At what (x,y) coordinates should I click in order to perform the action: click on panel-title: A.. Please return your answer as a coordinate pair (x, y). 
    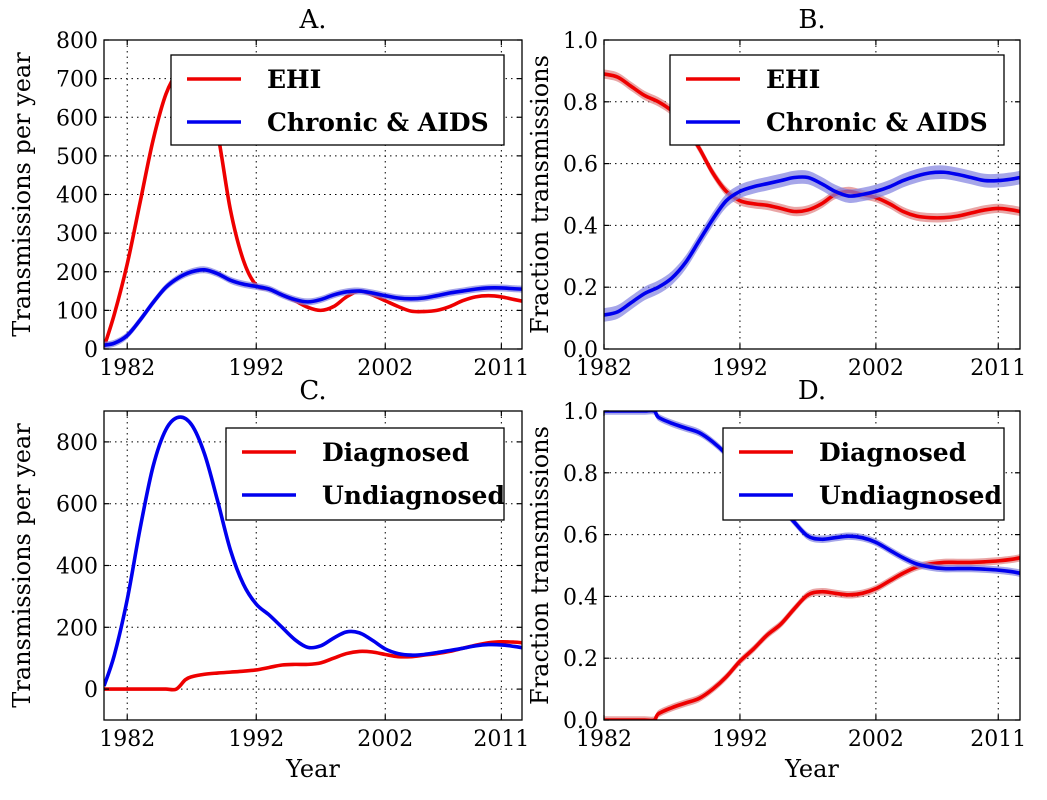
    Looking at the image, I should click on (312, 20).